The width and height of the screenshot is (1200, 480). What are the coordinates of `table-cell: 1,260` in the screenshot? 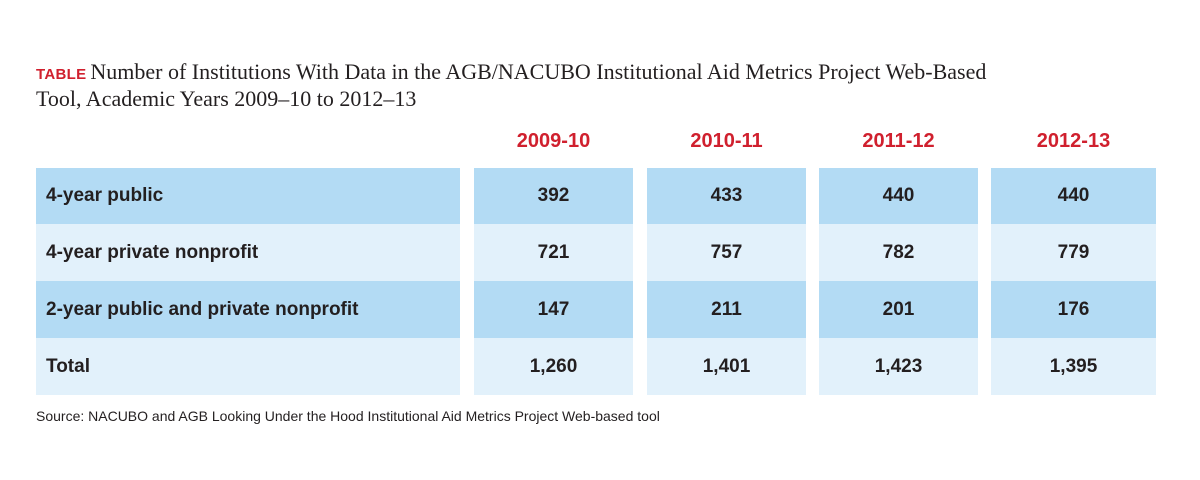 It's located at (553, 366).